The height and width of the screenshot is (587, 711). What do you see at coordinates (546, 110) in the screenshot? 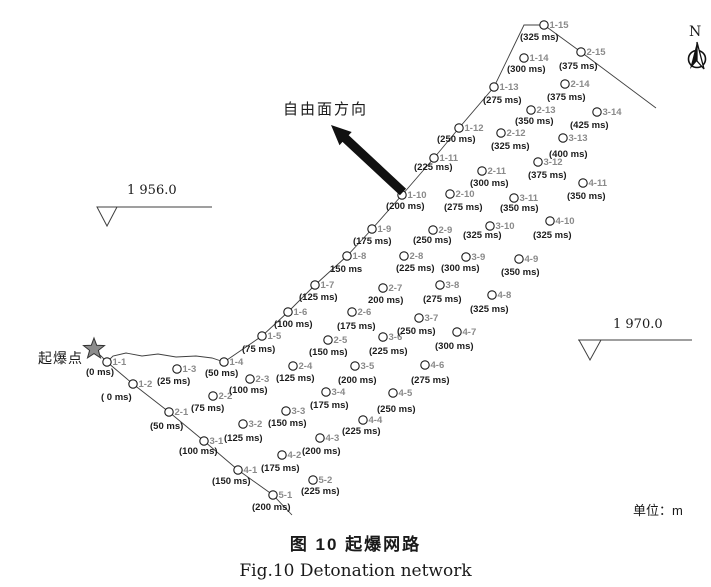
I see `hole-id-label: 2-13` at bounding box center [546, 110].